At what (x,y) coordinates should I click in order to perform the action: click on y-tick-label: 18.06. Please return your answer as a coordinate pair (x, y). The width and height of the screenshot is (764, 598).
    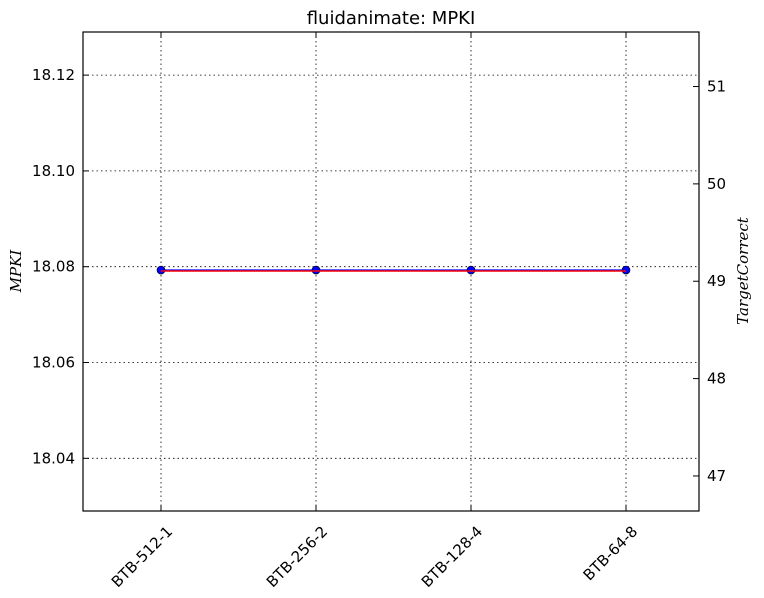
    Looking at the image, I should click on (53, 363).